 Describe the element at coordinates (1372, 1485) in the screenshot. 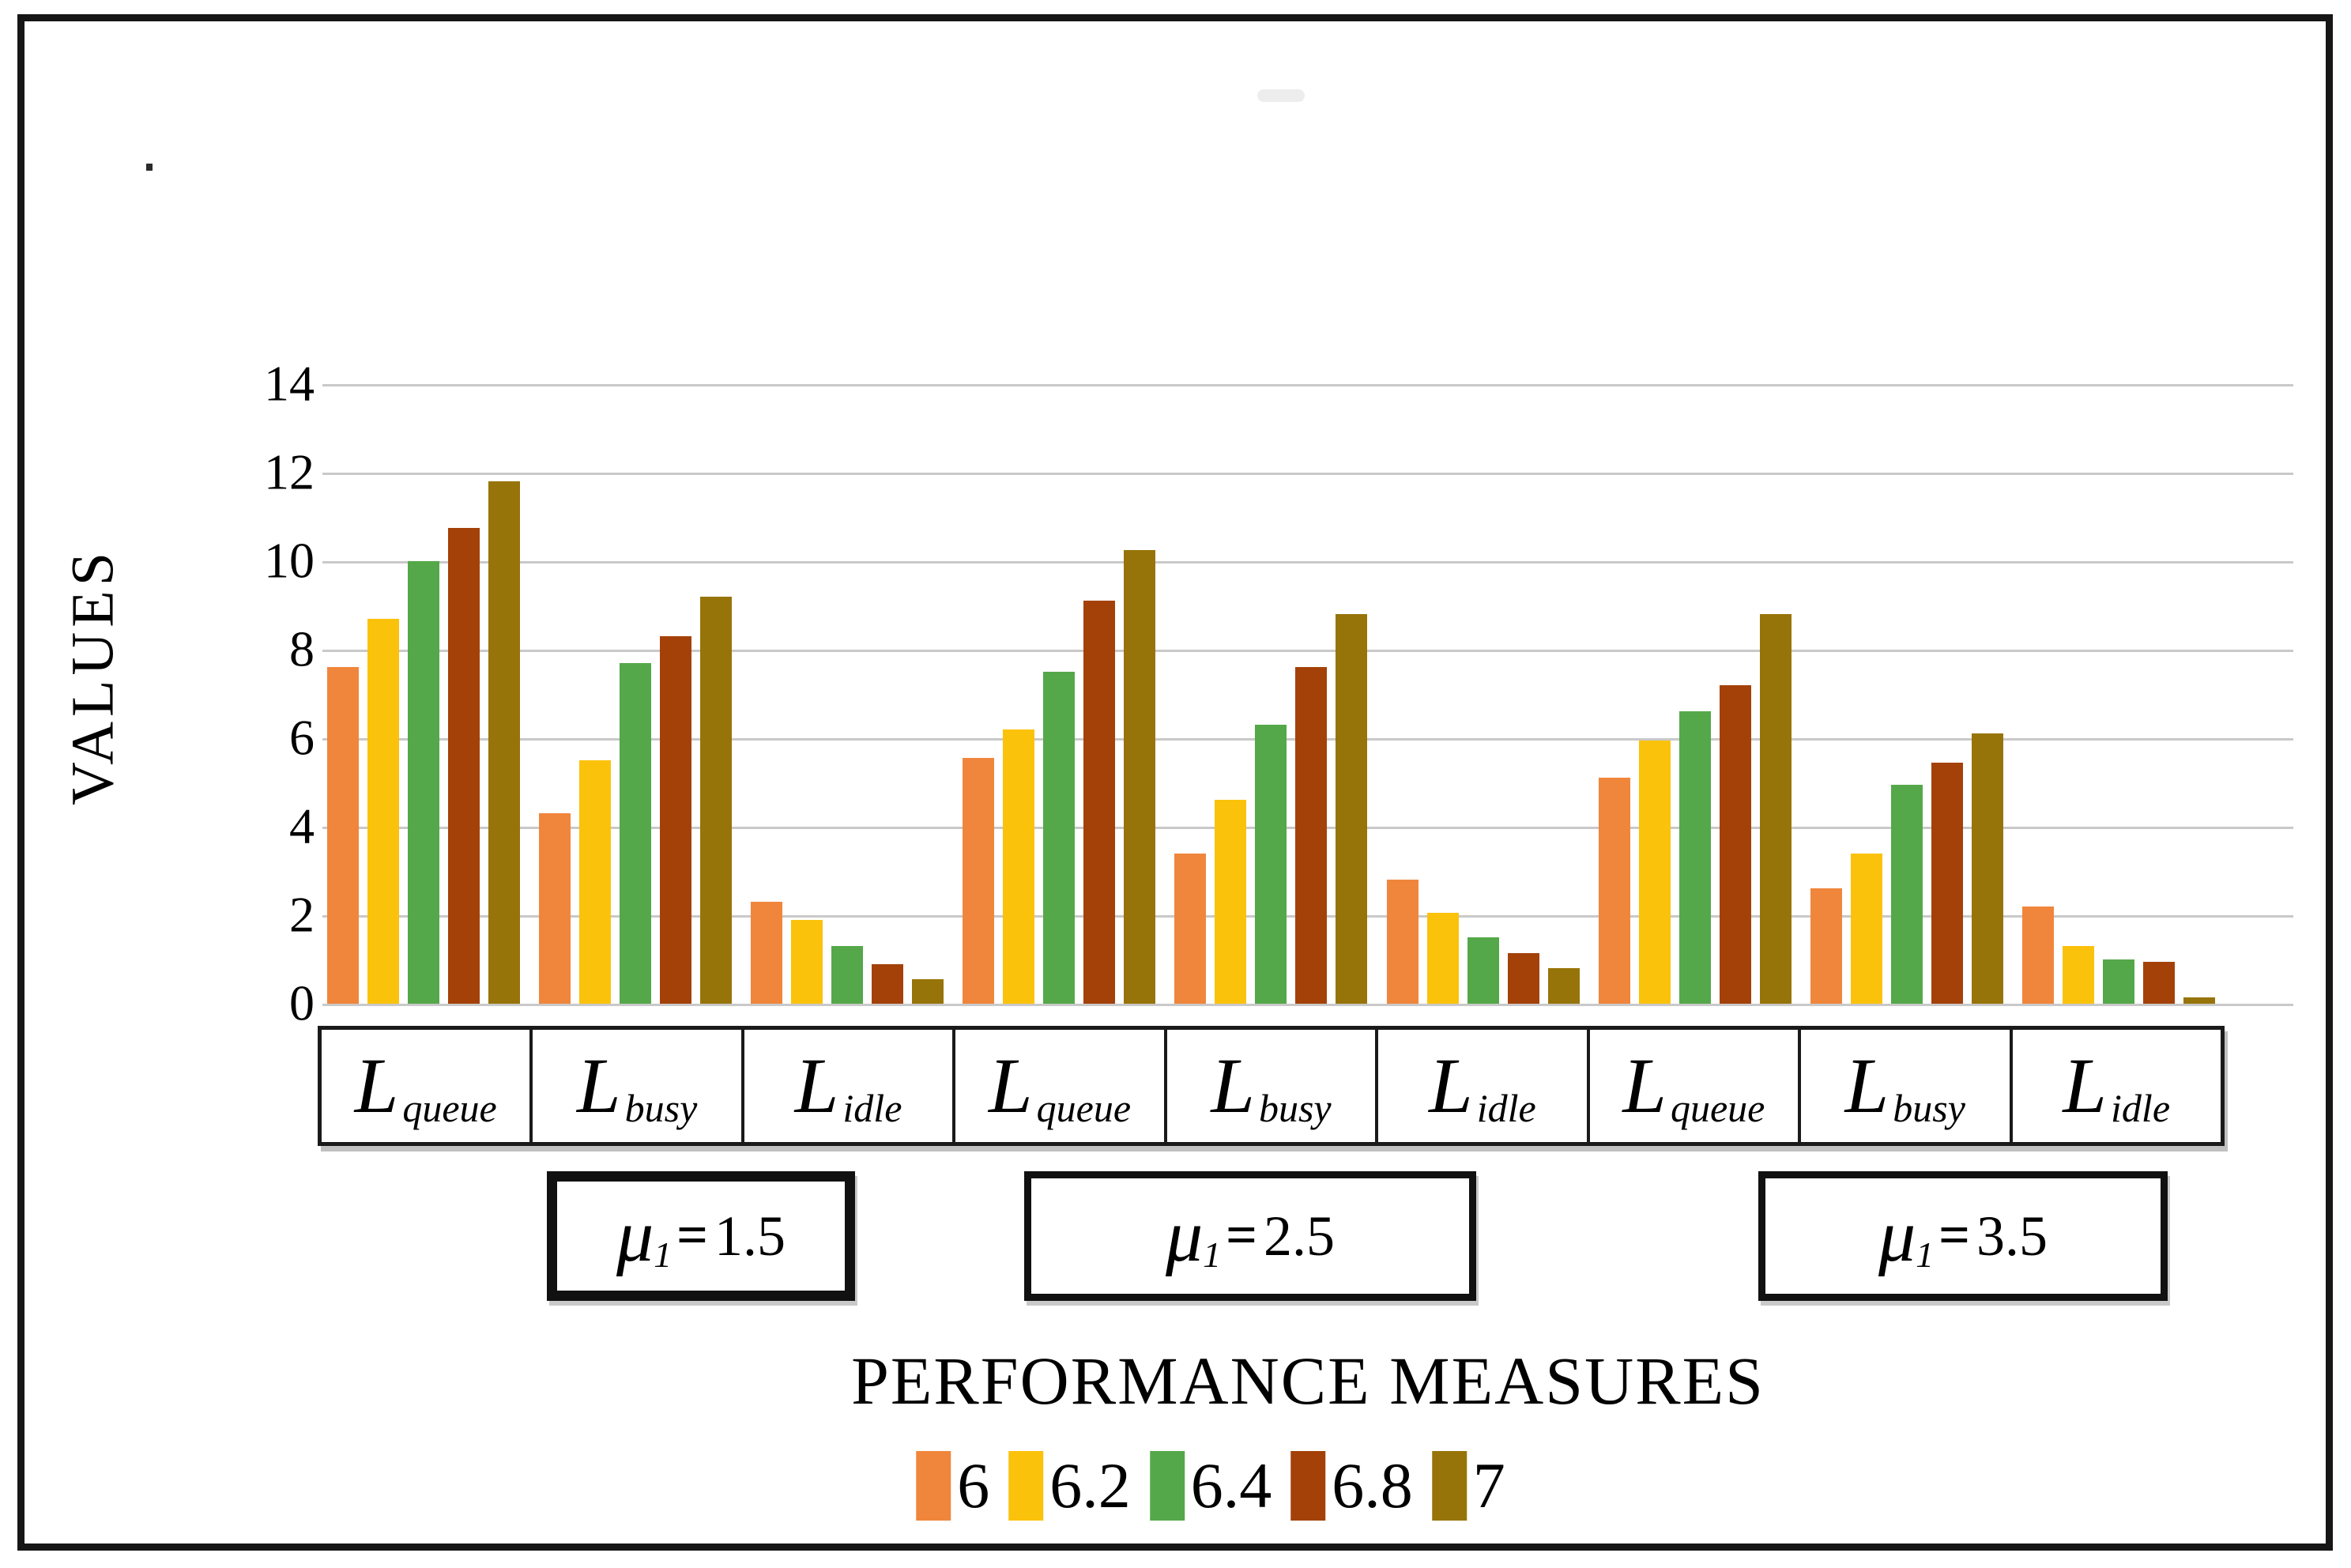

I see `legend-label-6.8: 6.8` at that location.